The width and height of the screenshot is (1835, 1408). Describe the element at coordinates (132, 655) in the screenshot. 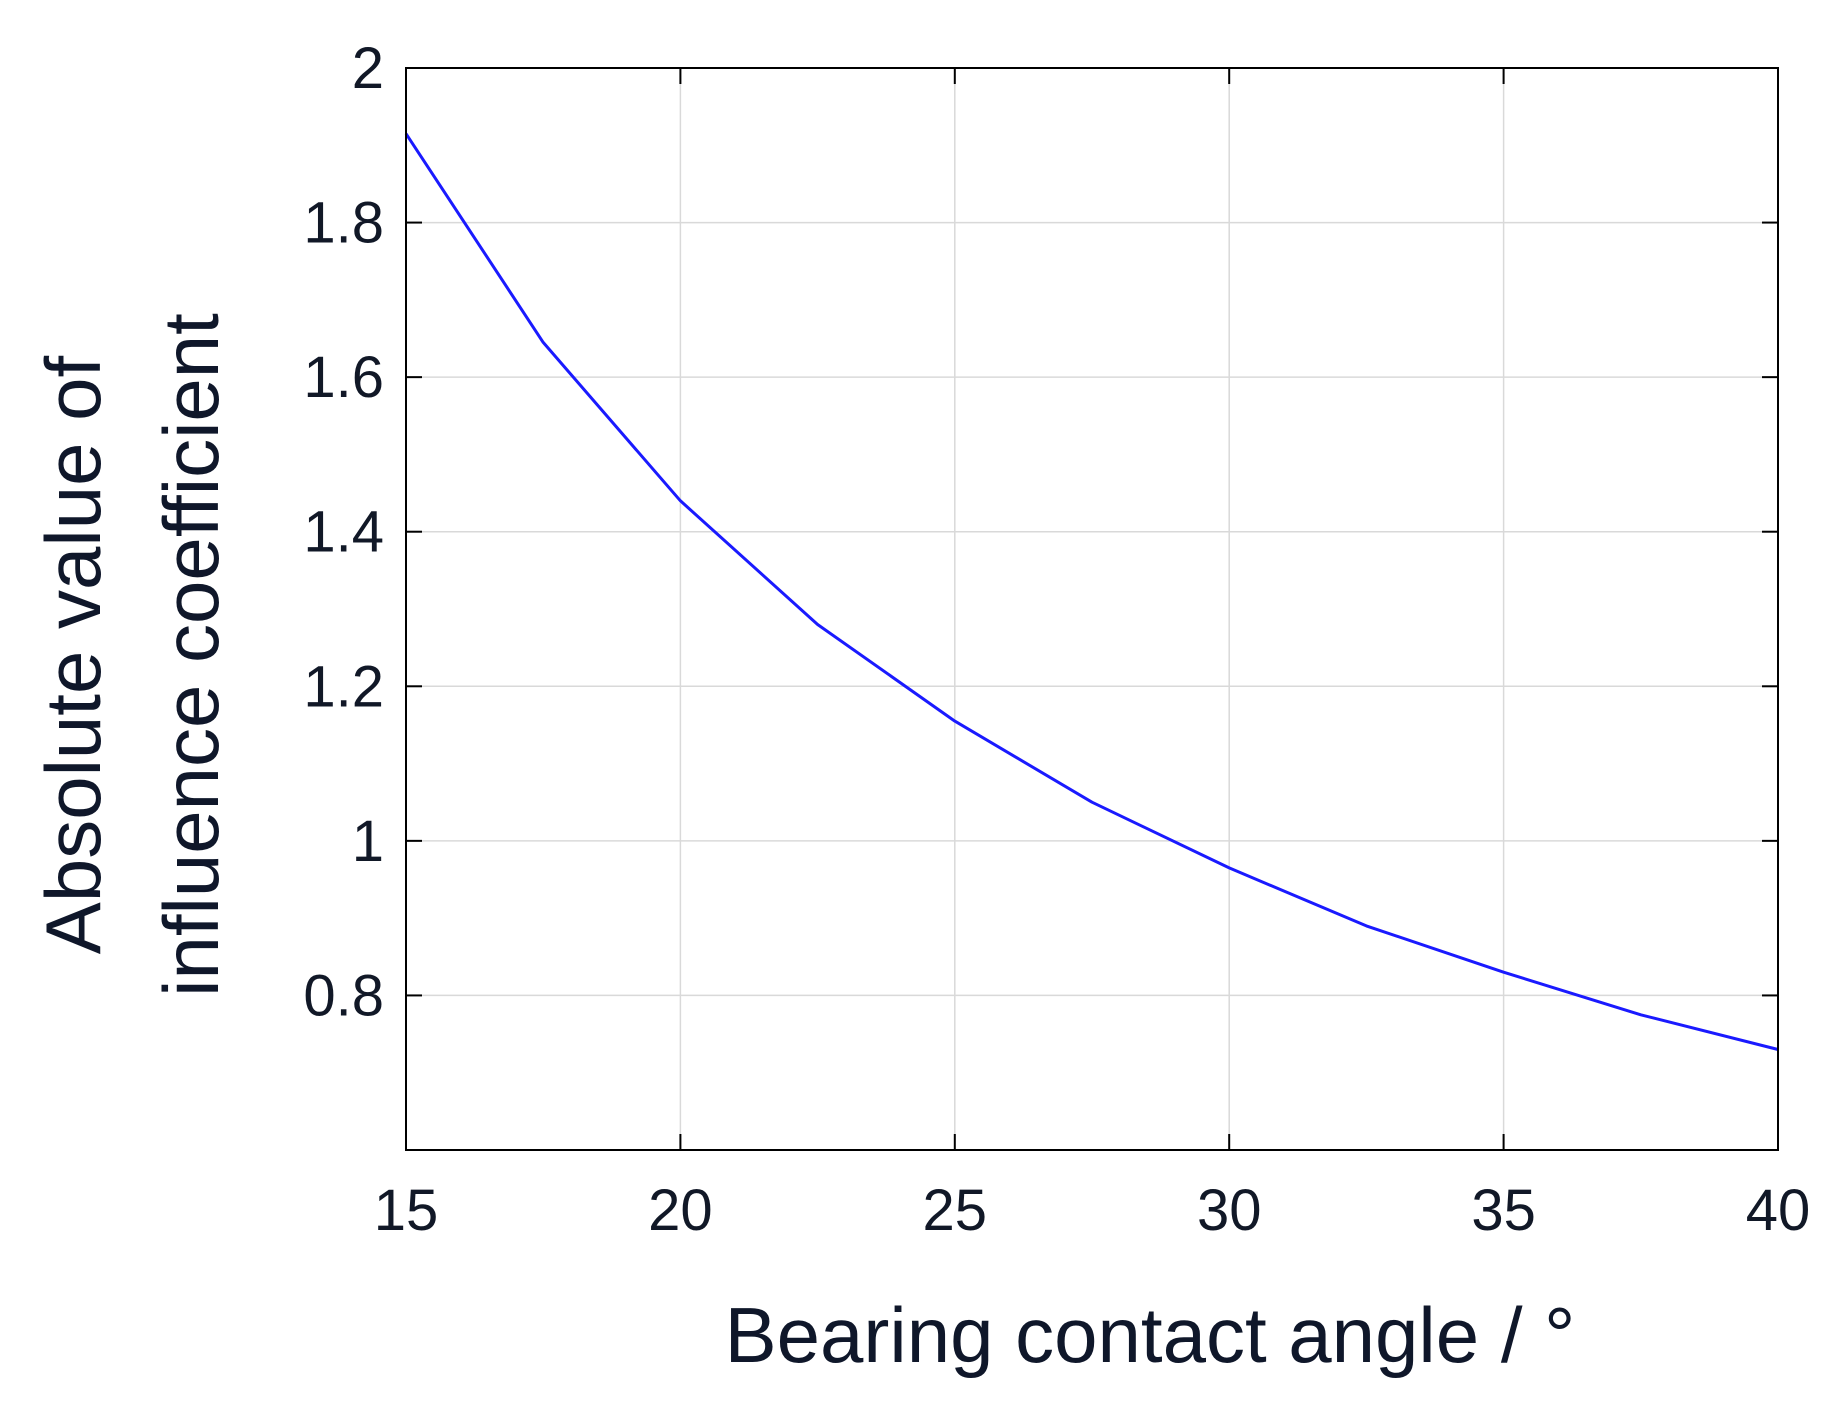

I see `y-axis-label: Absolute value of influence coefficient` at that location.